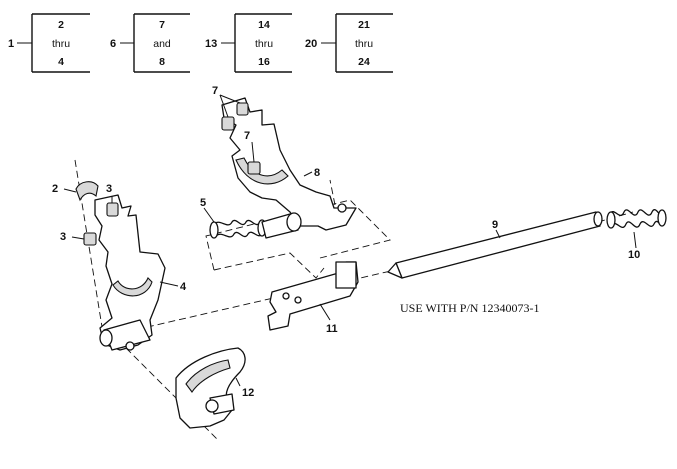 Image resolution: width=677 pixels, height=469 pixels. What do you see at coordinates (203, 203) in the screenshot?
I see `callout-5: 5` at bounding box center [203, 203].